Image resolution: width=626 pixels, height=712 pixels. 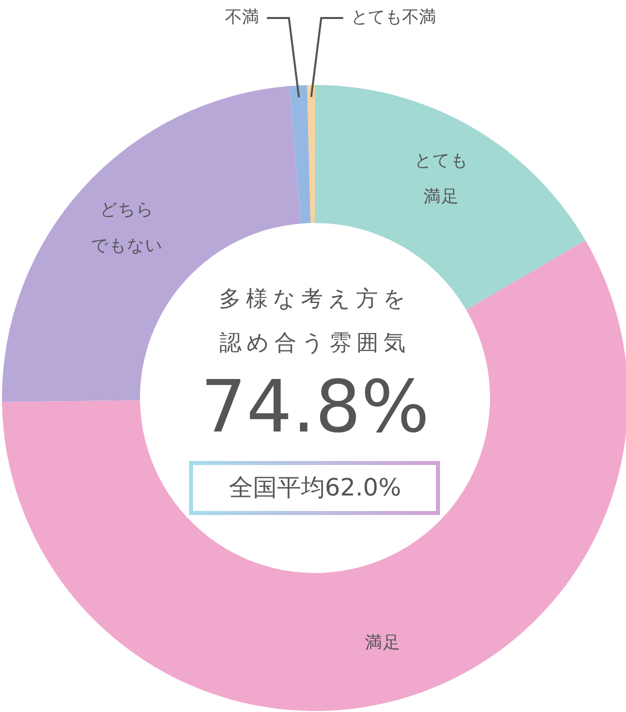 I want to click on slice-label: とても不満, so click(x=393, y=18).